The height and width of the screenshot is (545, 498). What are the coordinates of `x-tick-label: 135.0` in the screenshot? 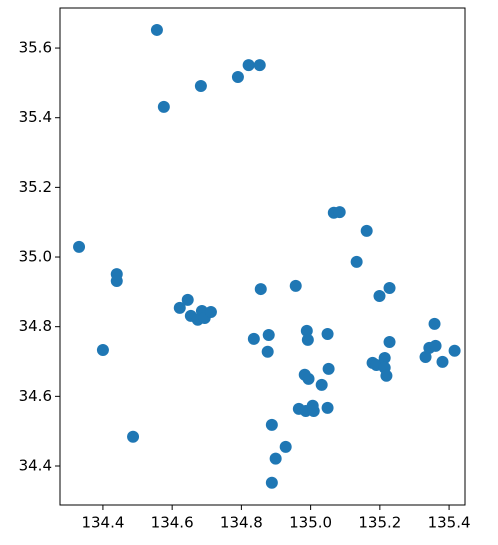 It's located at (310, 523).